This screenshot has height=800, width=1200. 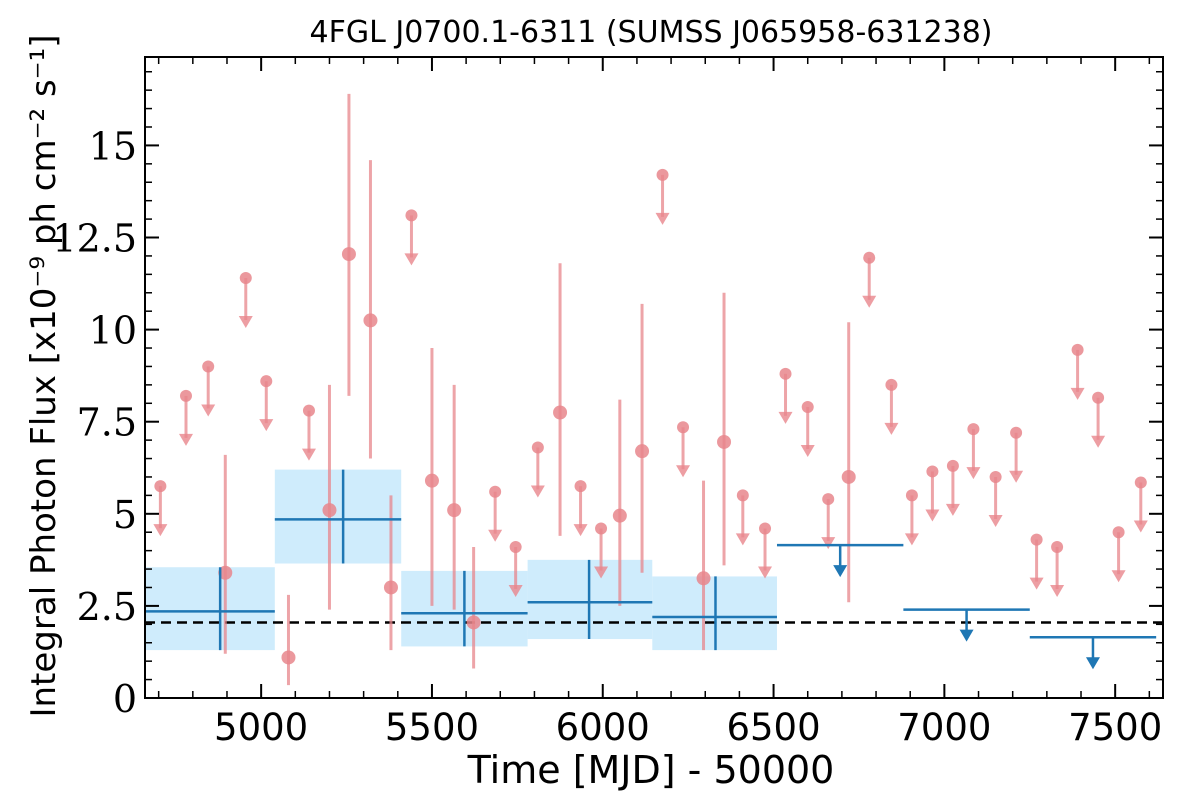 What do you see at coordinates (432, 727) in the screenshot?
I see `x-tick-label-1: 5500` at bounding box center [432, 727].